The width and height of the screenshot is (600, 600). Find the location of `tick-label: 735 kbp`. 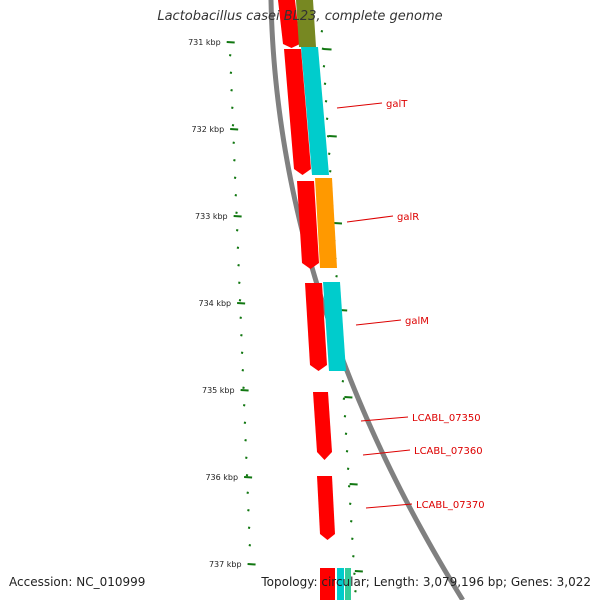

tick-label: 735 kbp is located at coordinates (218, 390).